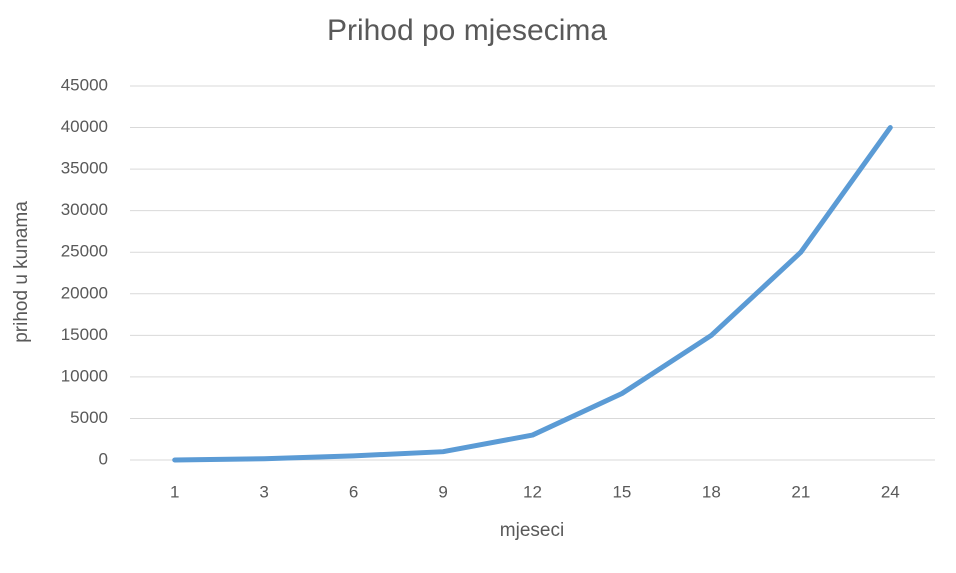 This screenshot has height=573, width=956. Describe the element at coordinates (353, 491) in the screenshot. I see `x-tick-label: 6` at that location.